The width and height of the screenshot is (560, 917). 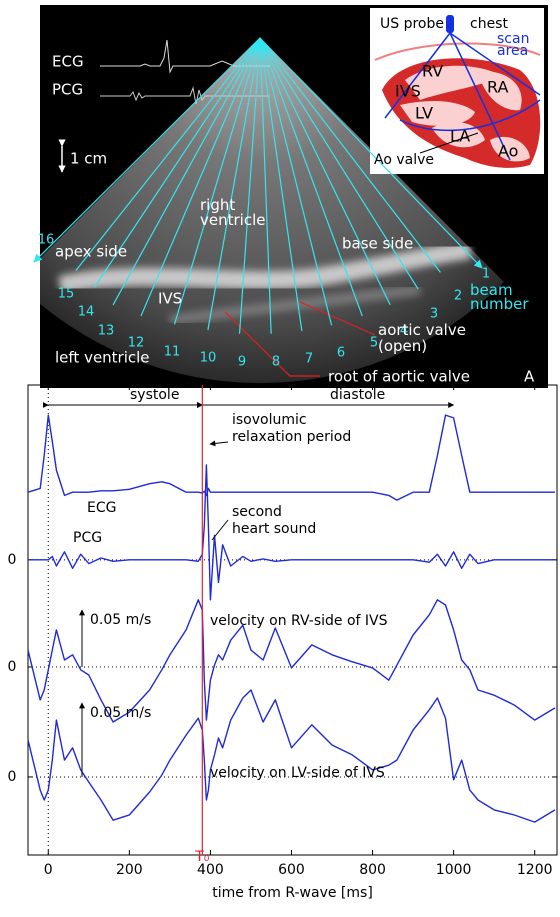 I want to click on chest-wall, so click(x=457, y=51).